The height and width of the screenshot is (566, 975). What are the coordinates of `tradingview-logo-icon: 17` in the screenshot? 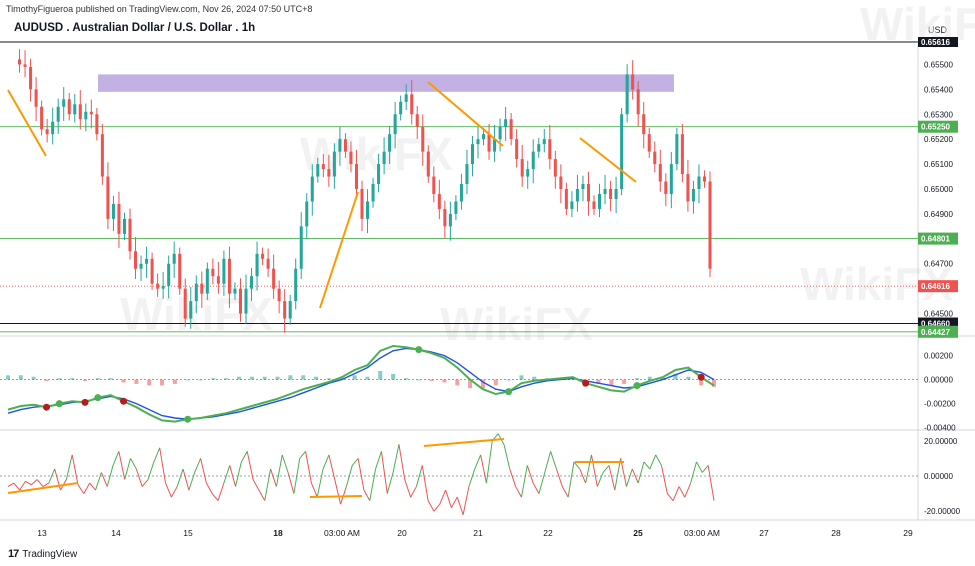 It's located at (13, 554).